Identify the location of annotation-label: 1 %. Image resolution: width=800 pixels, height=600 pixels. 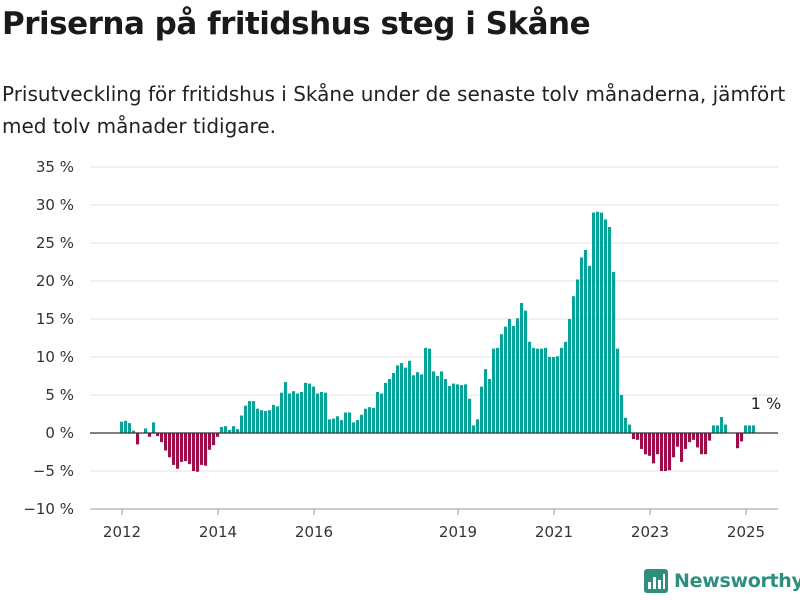
(766, 403).